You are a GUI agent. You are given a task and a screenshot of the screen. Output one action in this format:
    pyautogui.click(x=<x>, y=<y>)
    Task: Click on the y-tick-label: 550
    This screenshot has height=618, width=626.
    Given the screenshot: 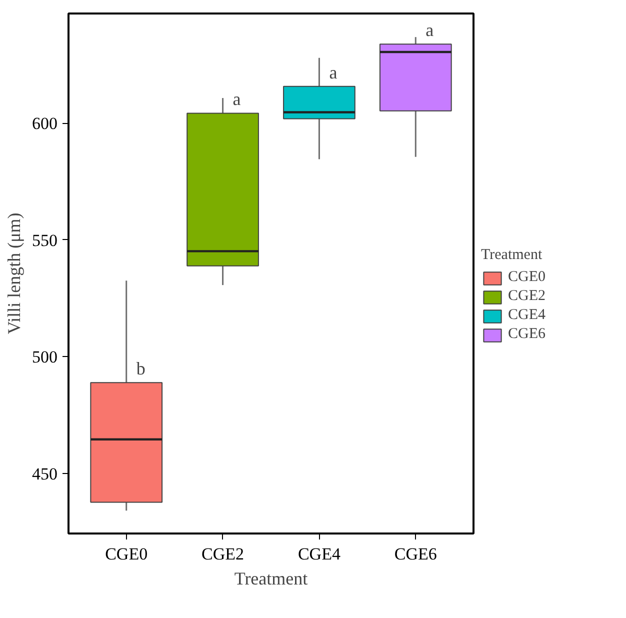 What is the action you would take?
    pyautogui.click(x=45, y=240)
    